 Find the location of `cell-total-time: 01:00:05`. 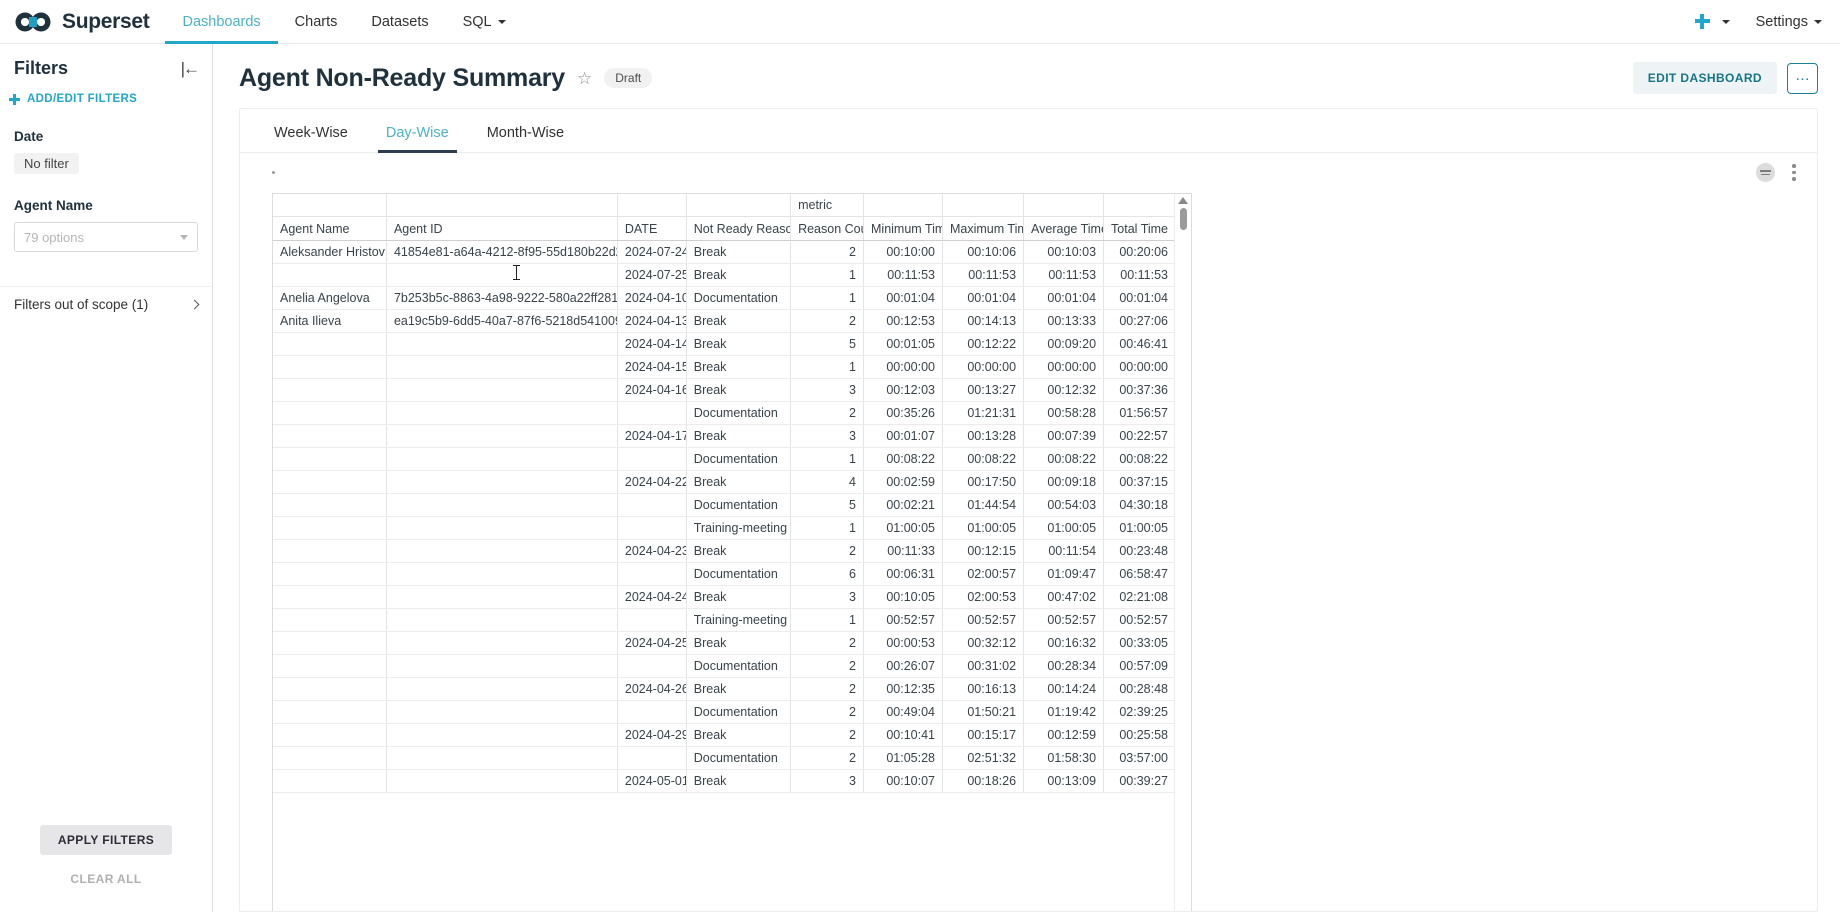

cell-total-time: 01:00:05 is located at coordinates (1139, 528).